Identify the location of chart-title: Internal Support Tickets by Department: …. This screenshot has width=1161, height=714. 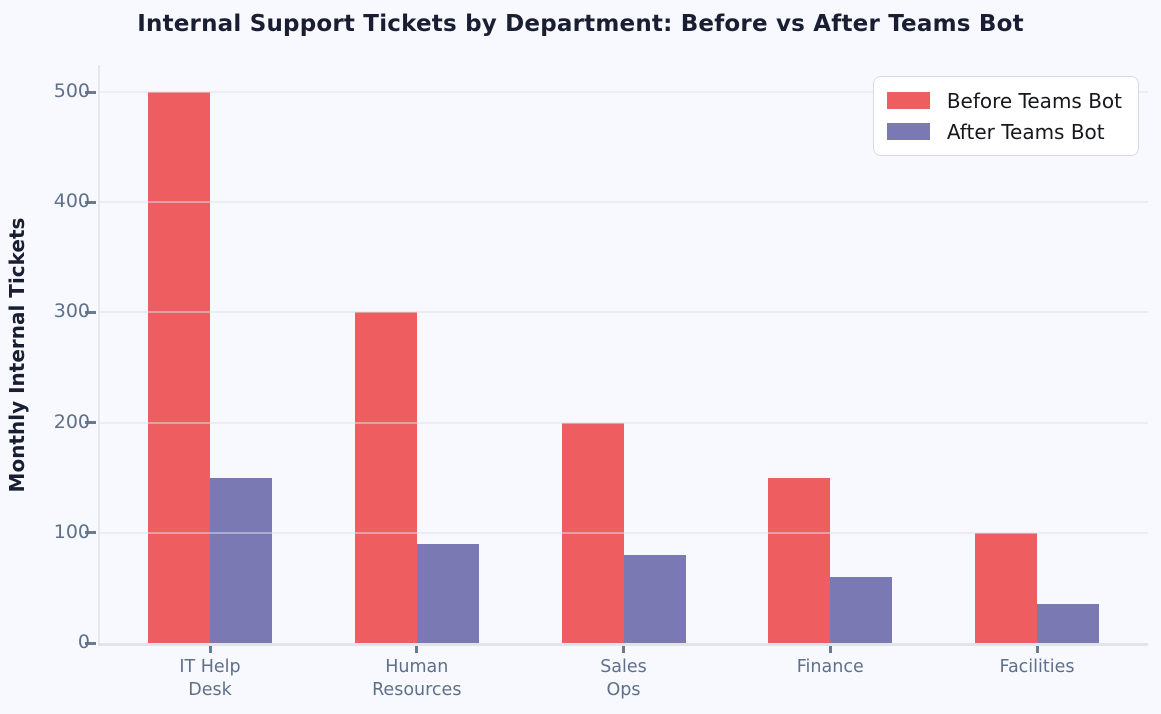
(580, 24).